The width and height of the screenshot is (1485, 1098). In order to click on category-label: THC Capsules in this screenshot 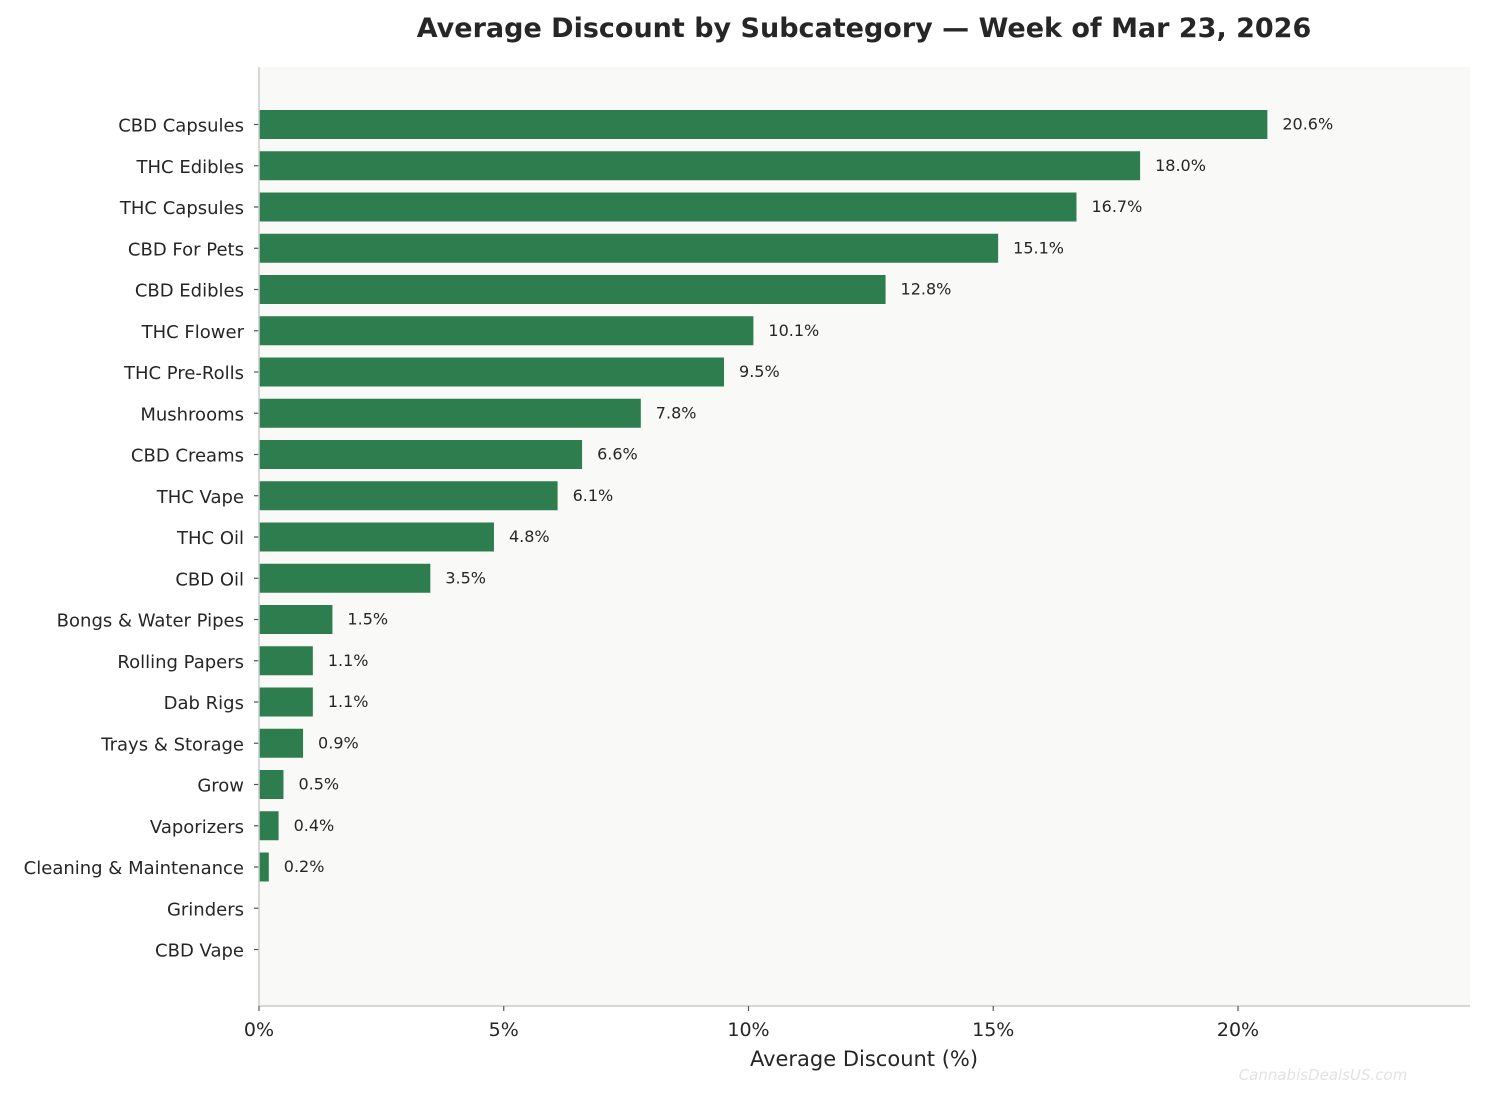, I will do `click(181, 208)`.